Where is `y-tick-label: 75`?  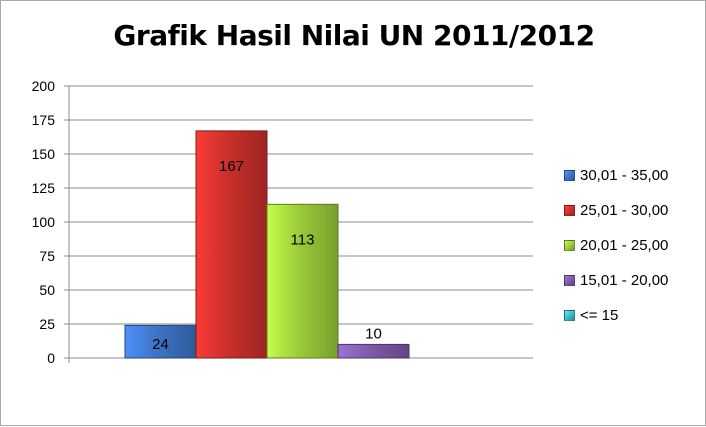
y-tick-label: 75 is located at coordinates (47, 256).